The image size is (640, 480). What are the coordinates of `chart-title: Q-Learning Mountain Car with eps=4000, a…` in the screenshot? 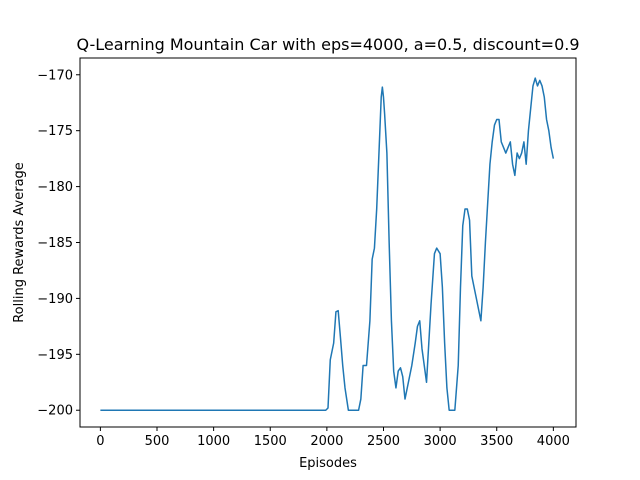 It's located at (327, 44).